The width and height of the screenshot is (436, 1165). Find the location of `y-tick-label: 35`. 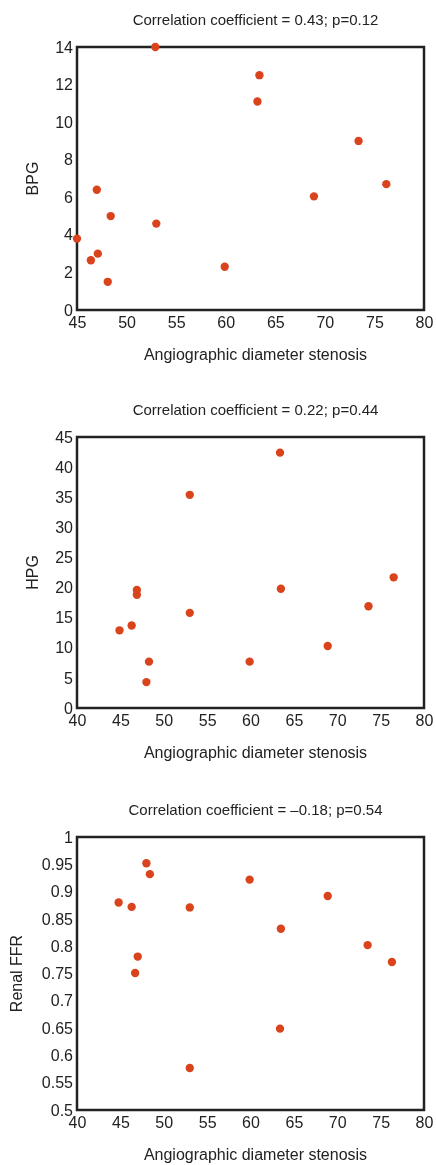

y-tick-label: 35 is located at coordinates (64, 497).